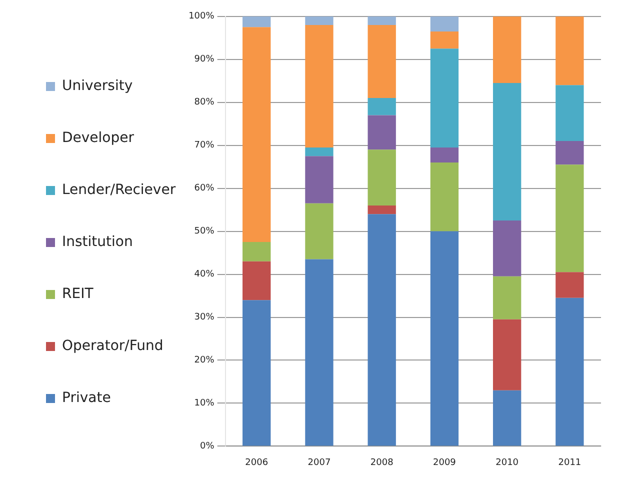 The height and width of the screenshot is (479, 621). What do you see at coordinates (204, 59) in the screenshot?
I see `y-tick-label: 90%` at bounding box center [204, 59].